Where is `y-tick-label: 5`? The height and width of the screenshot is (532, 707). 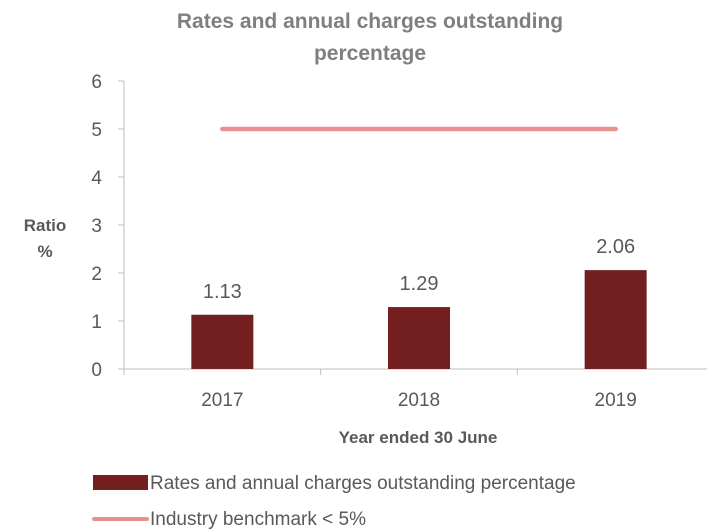 y-tick-label: 5 is located at coordinates (96, 130).